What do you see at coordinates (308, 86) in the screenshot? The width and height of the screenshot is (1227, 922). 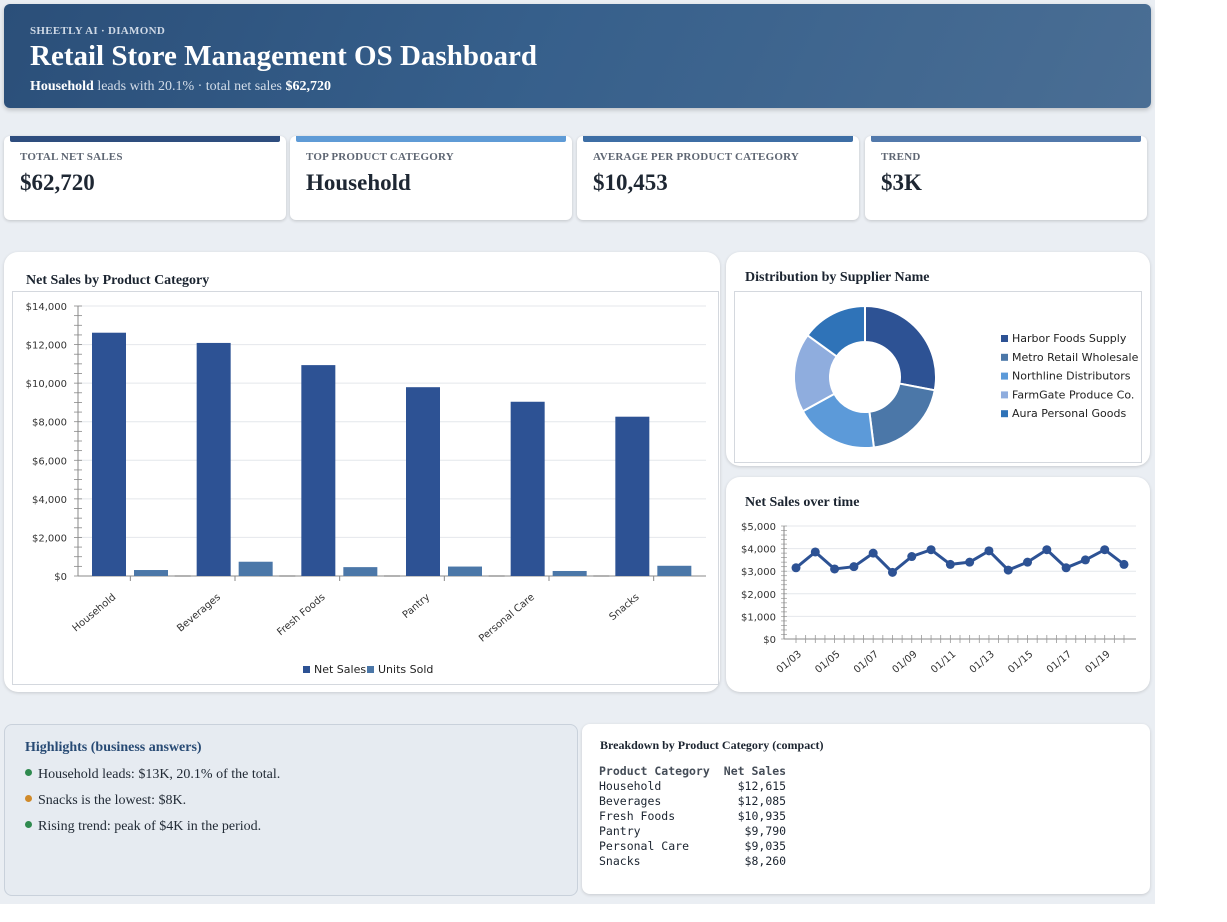 I see `subtitle-total: $62,720` at bounding box center [308, 86].